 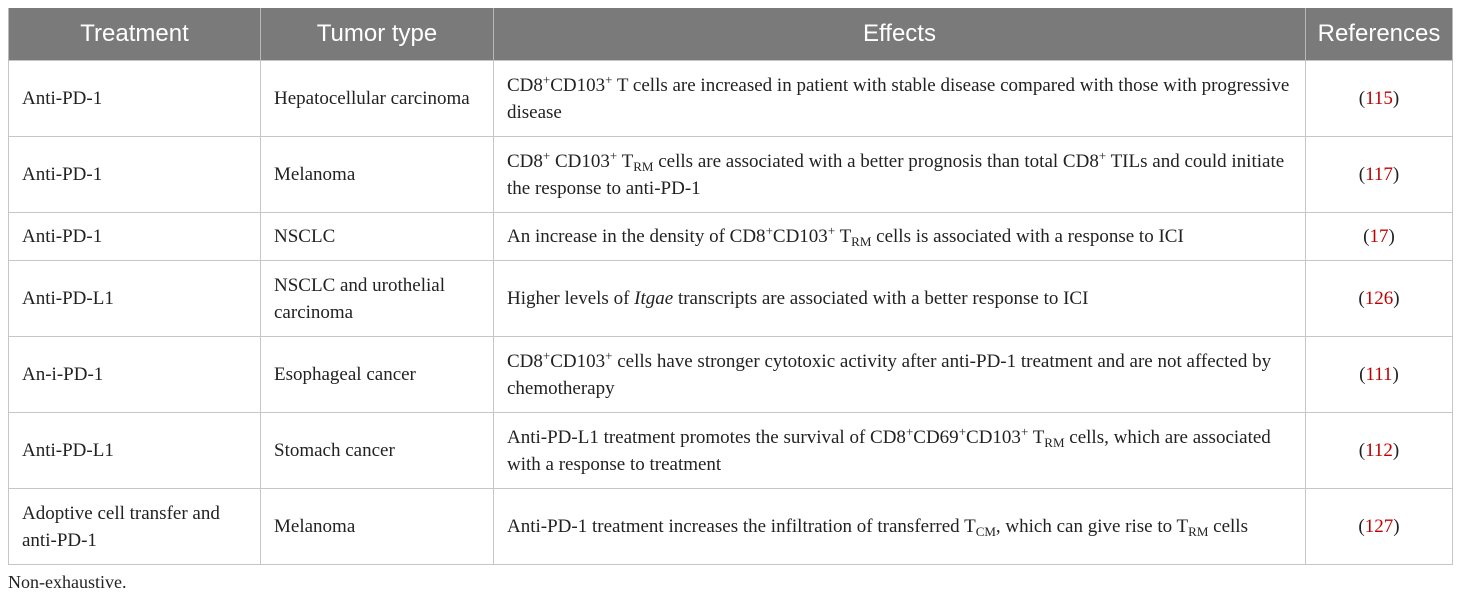 I want to click on cell-treatment: An-i-PD-1, so click(x=134, y=374).